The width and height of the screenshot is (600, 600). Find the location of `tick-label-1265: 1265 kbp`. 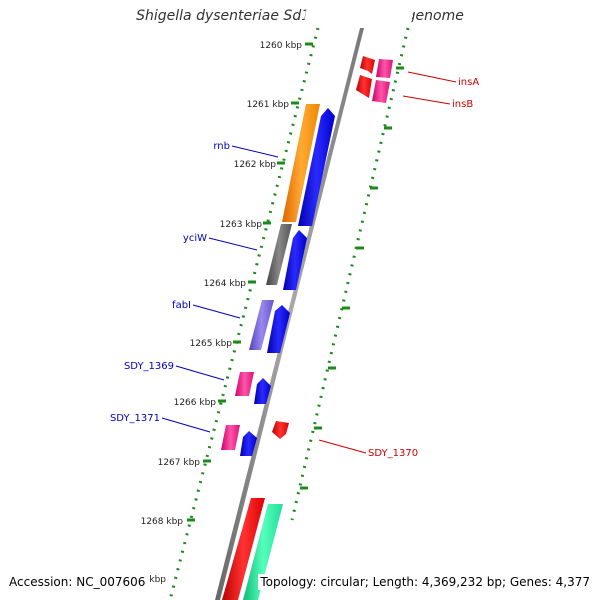

tick-label-1265: 1265 kbp is located at coordinates (211, 344).